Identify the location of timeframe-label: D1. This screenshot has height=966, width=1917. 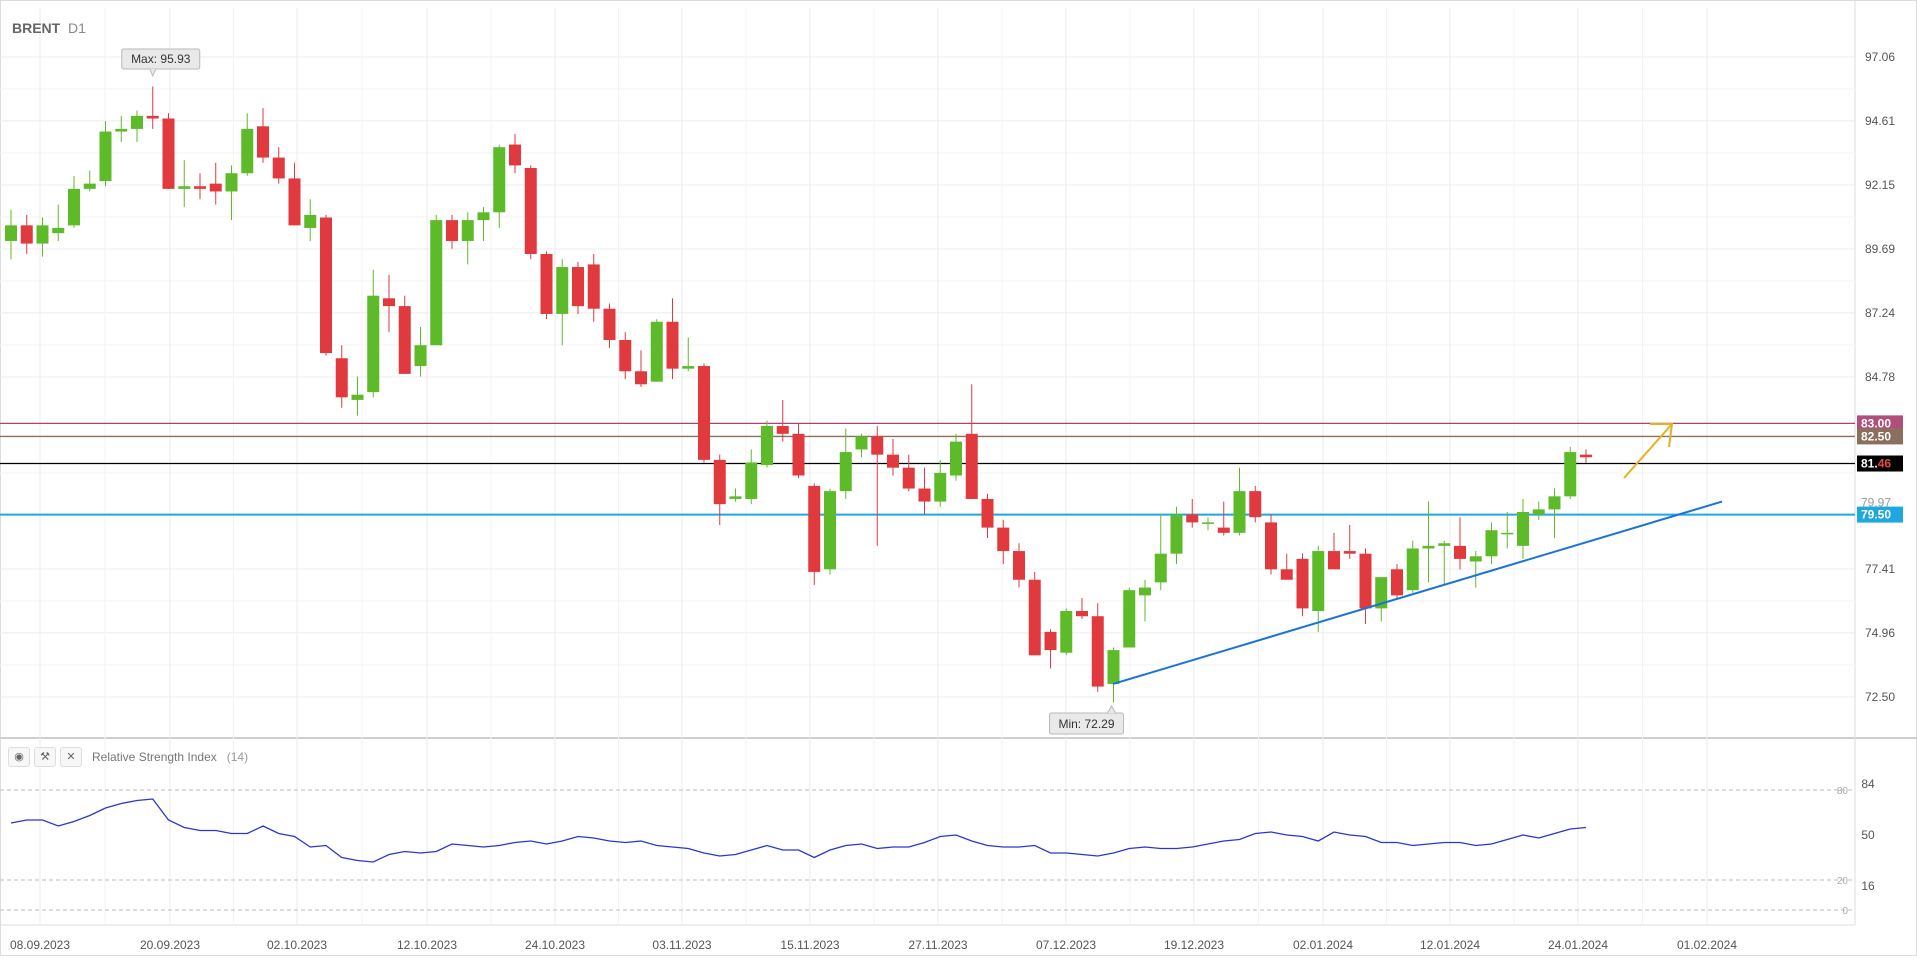
(77, 28).